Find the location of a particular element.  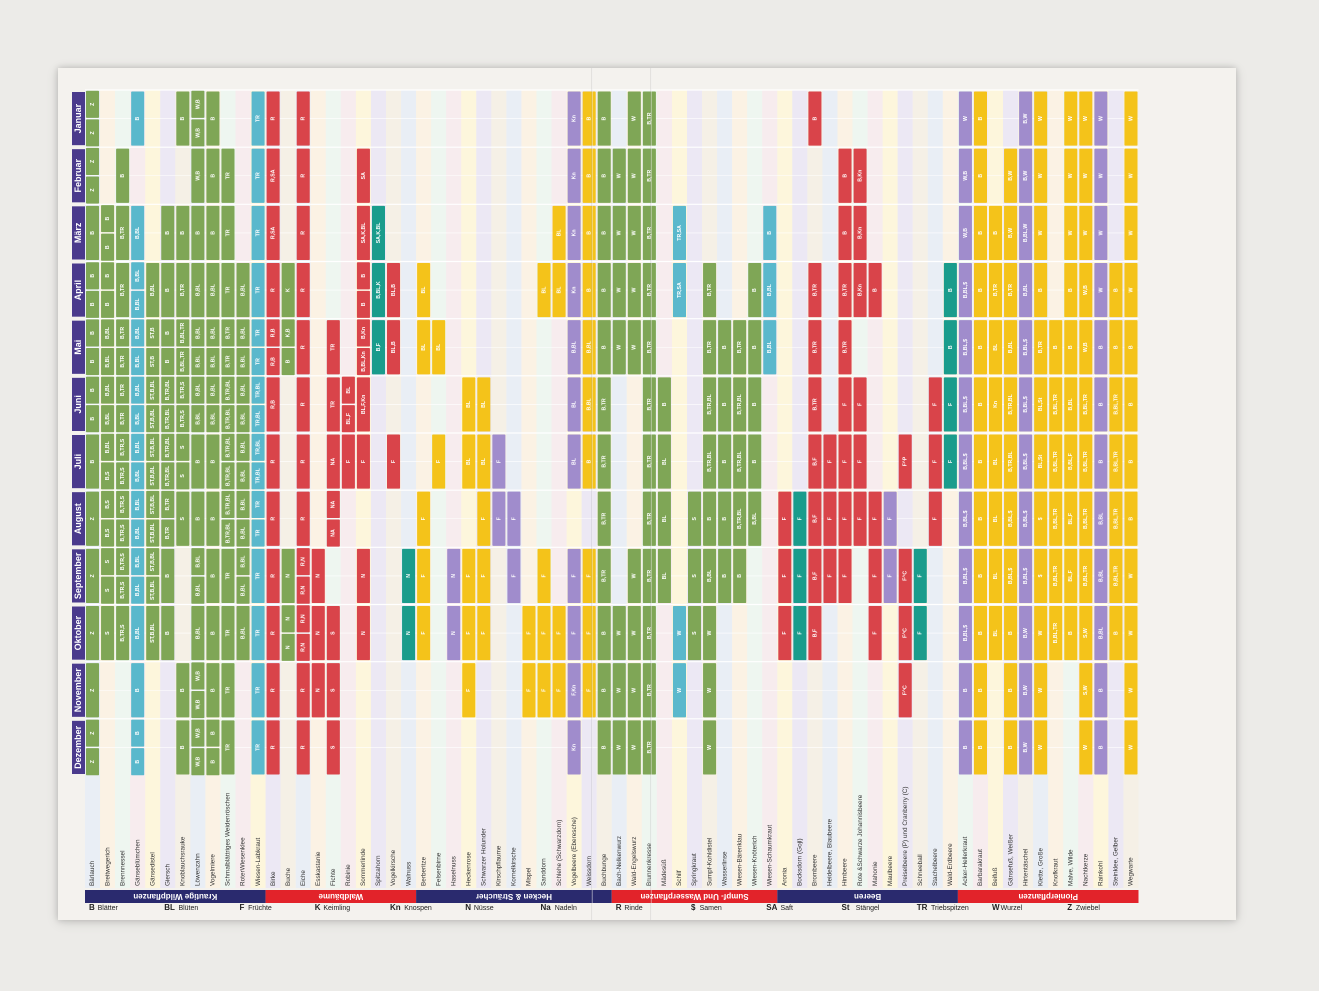

harvest-cell-label: TR is located at coordinates (258, 118).